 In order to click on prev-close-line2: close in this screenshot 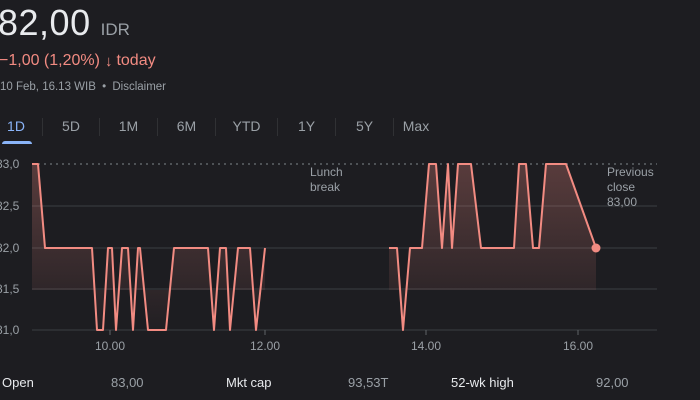, I will do `click(621, 187)`.